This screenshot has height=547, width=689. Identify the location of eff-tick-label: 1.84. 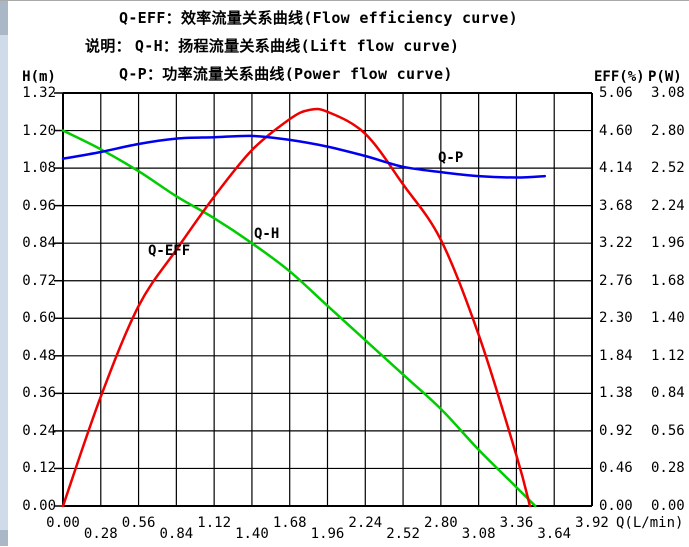
(616, 355).